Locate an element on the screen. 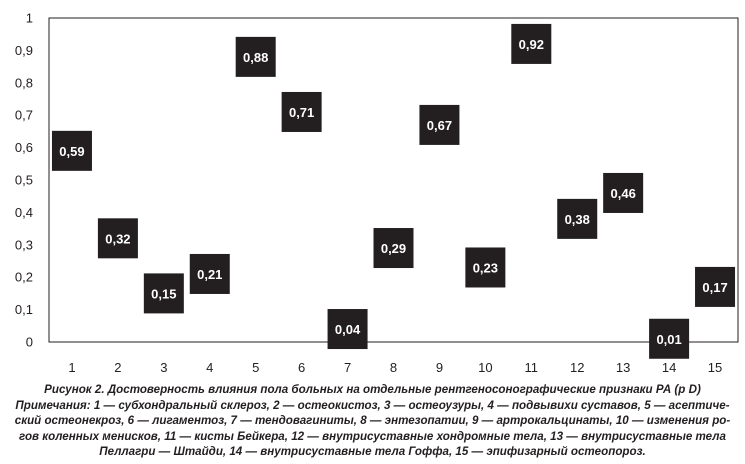 The image size is (745, 464). data-point: 0,71 is located at coordinates (301, 111).